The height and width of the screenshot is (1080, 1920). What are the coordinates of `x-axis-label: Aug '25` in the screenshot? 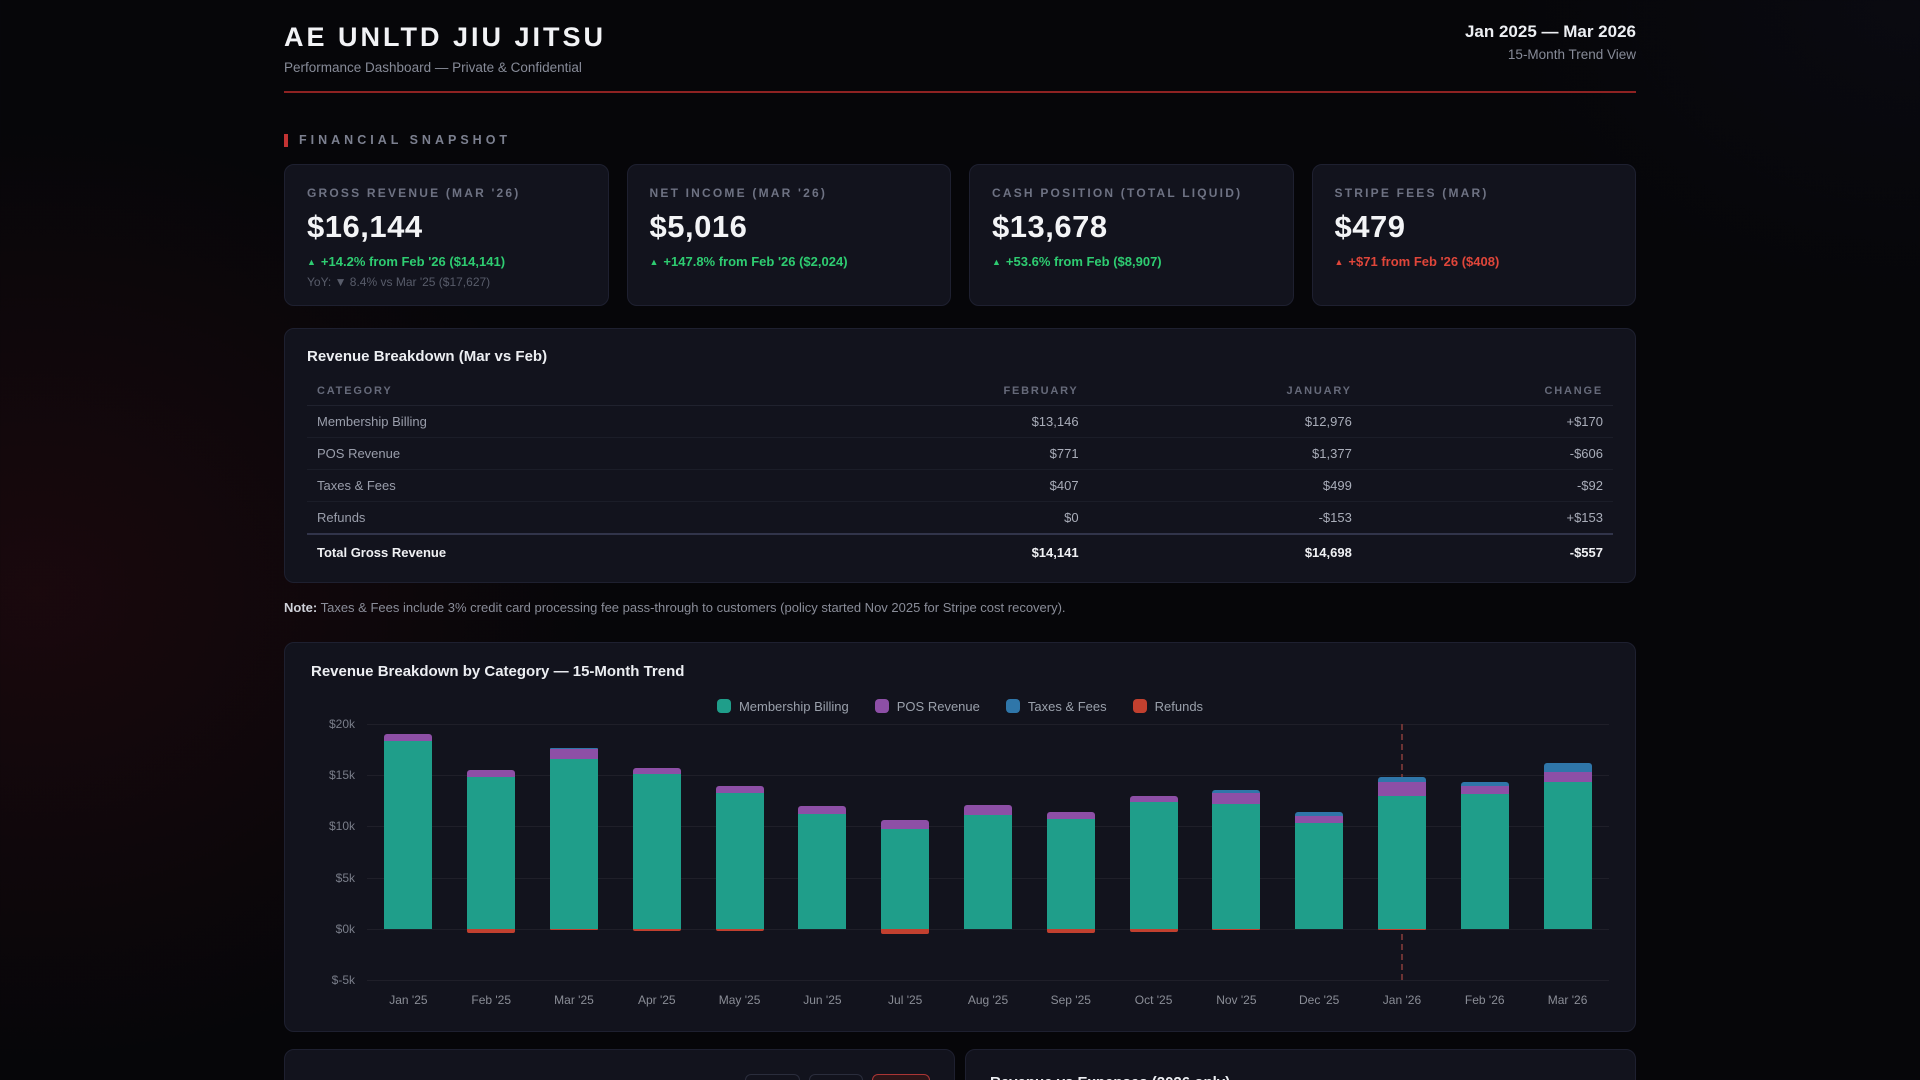 It's located at (988, 1000).